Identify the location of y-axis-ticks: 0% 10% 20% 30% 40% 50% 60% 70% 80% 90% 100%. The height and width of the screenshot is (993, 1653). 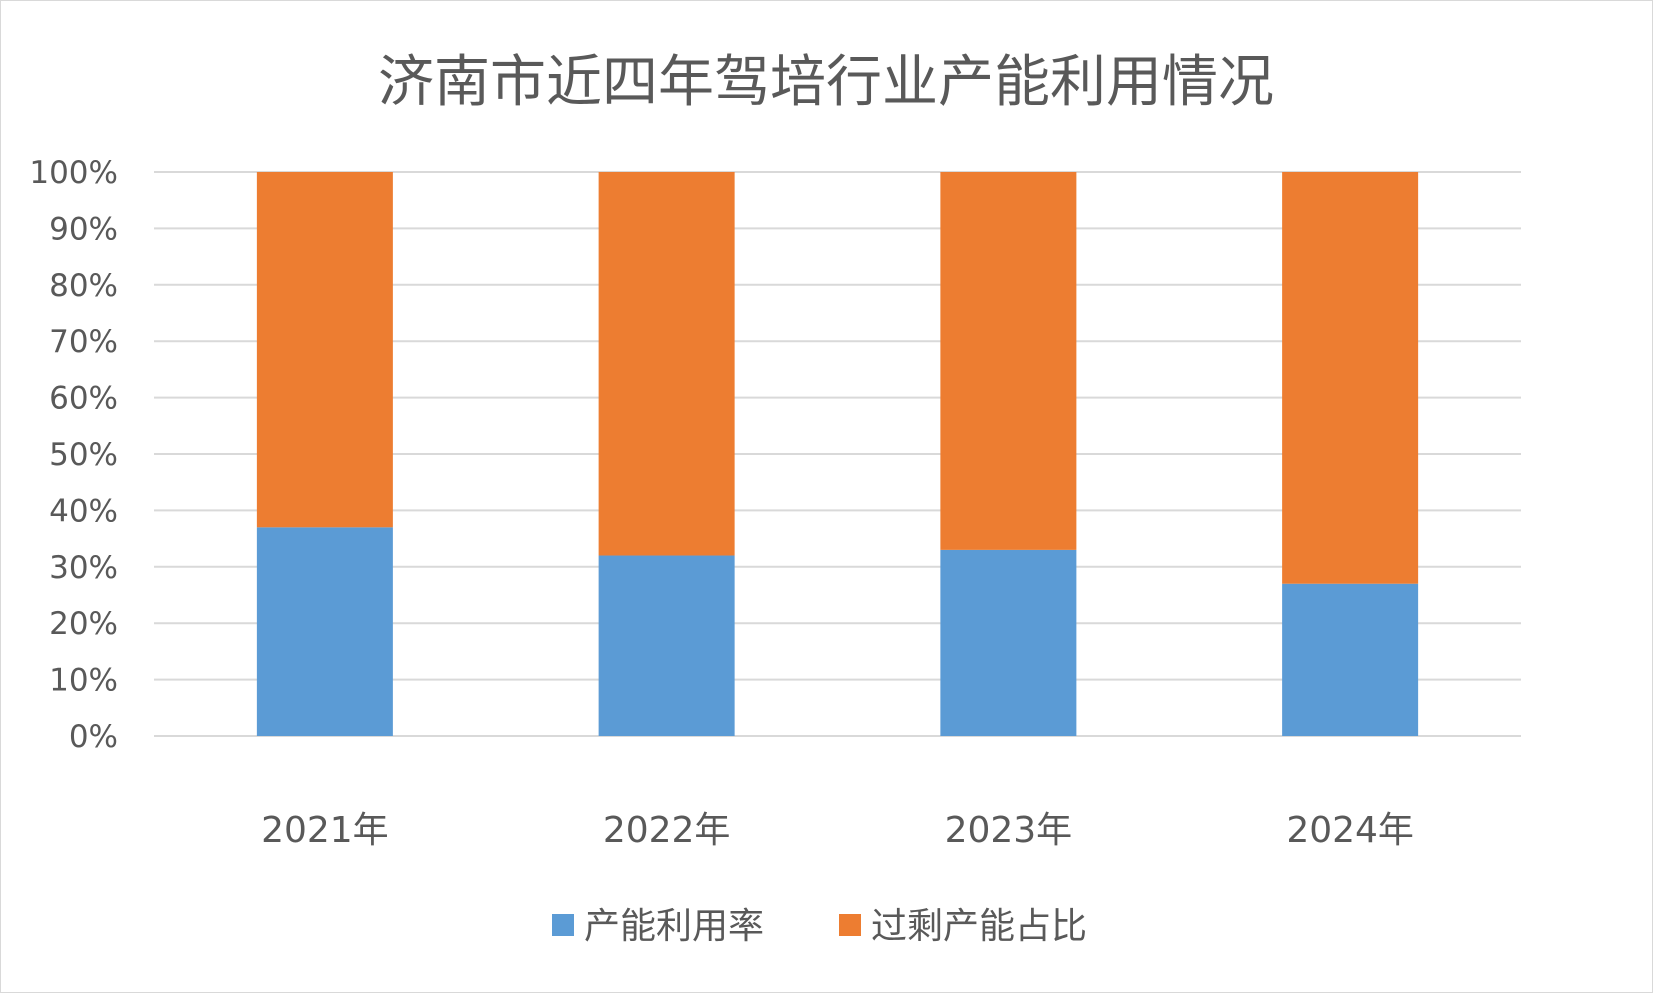
(73, 455).